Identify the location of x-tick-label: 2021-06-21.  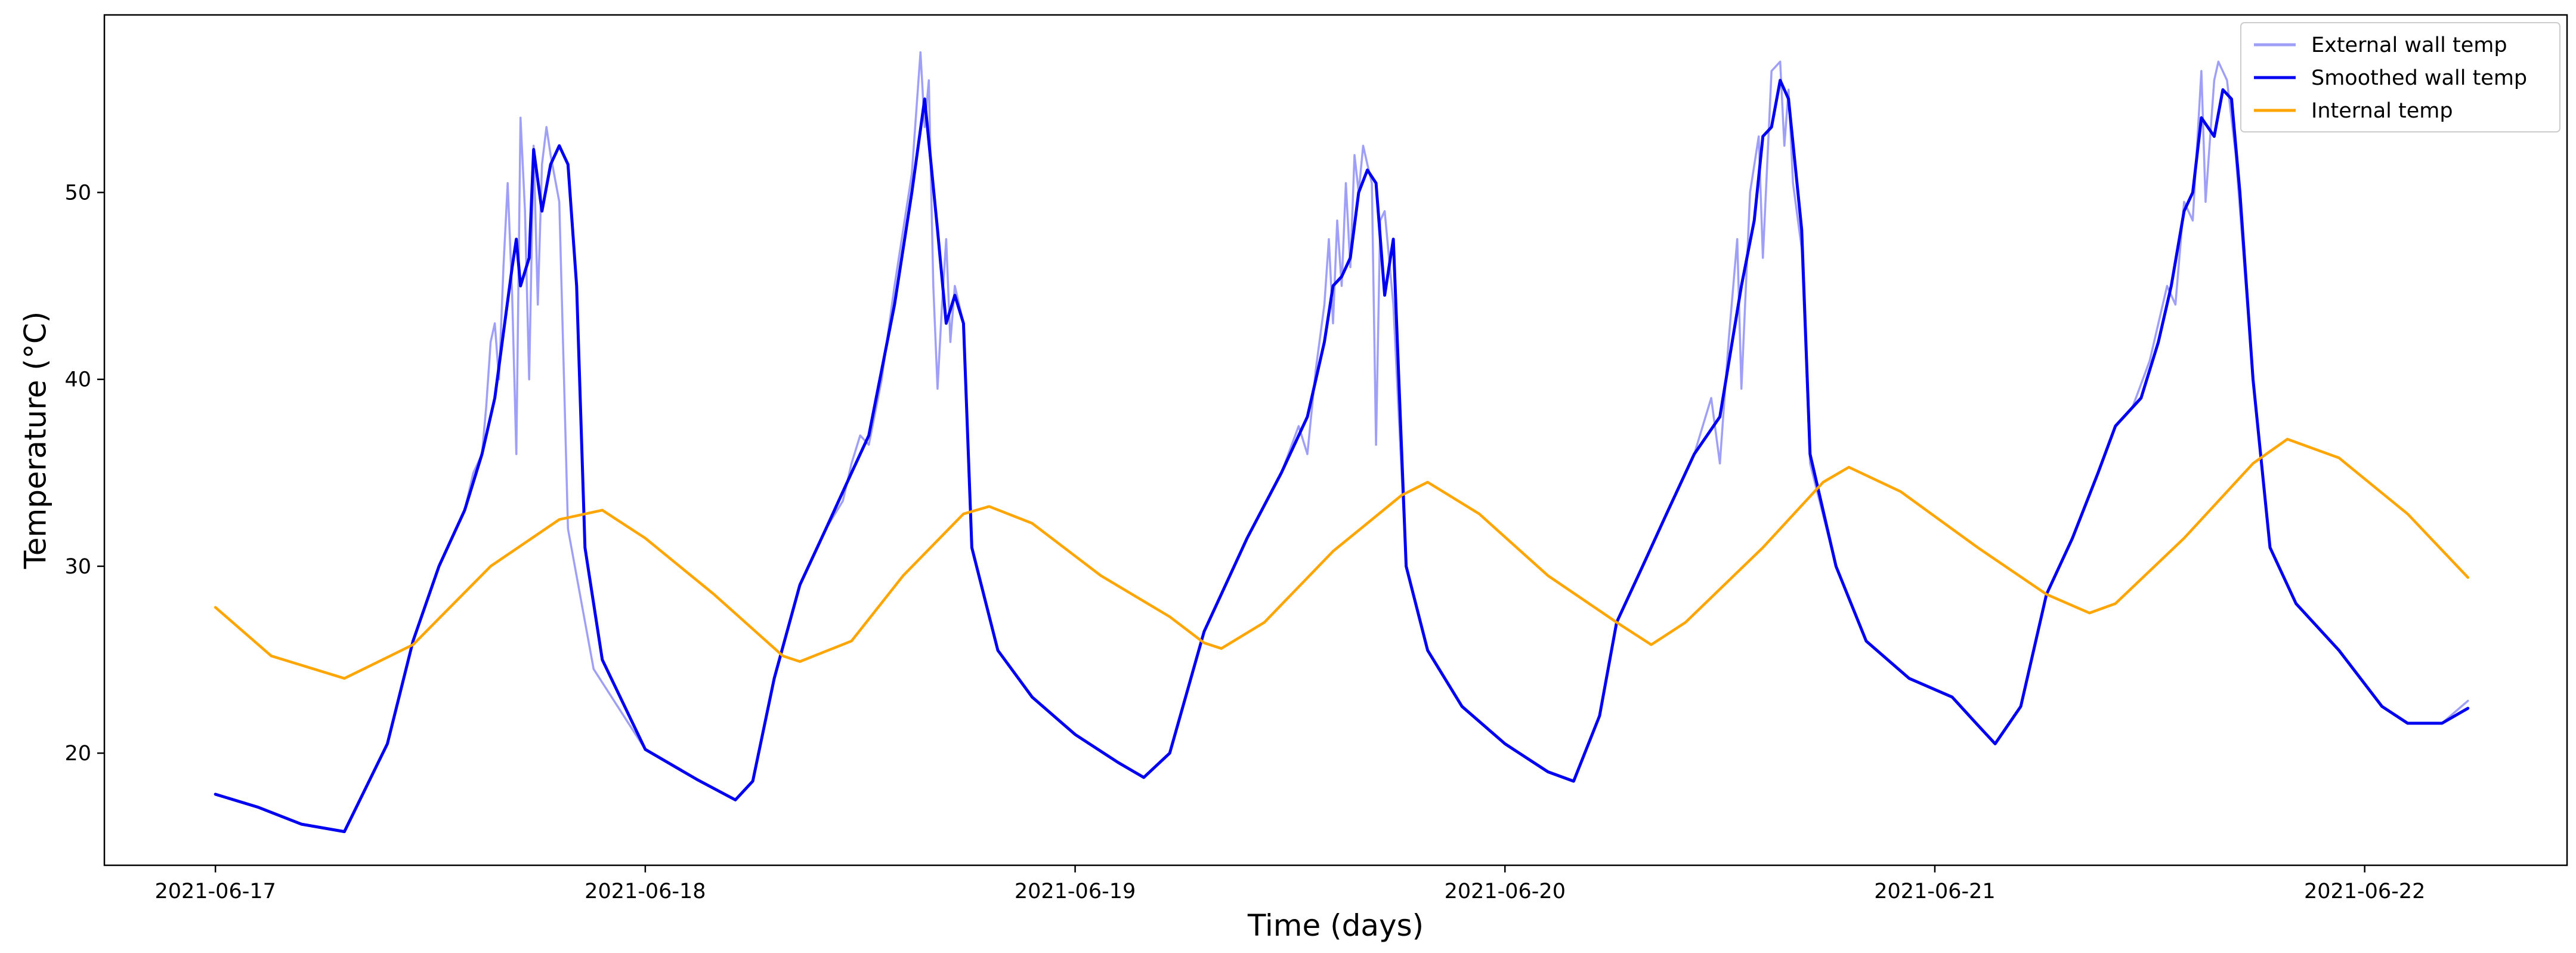
(1934, 891).